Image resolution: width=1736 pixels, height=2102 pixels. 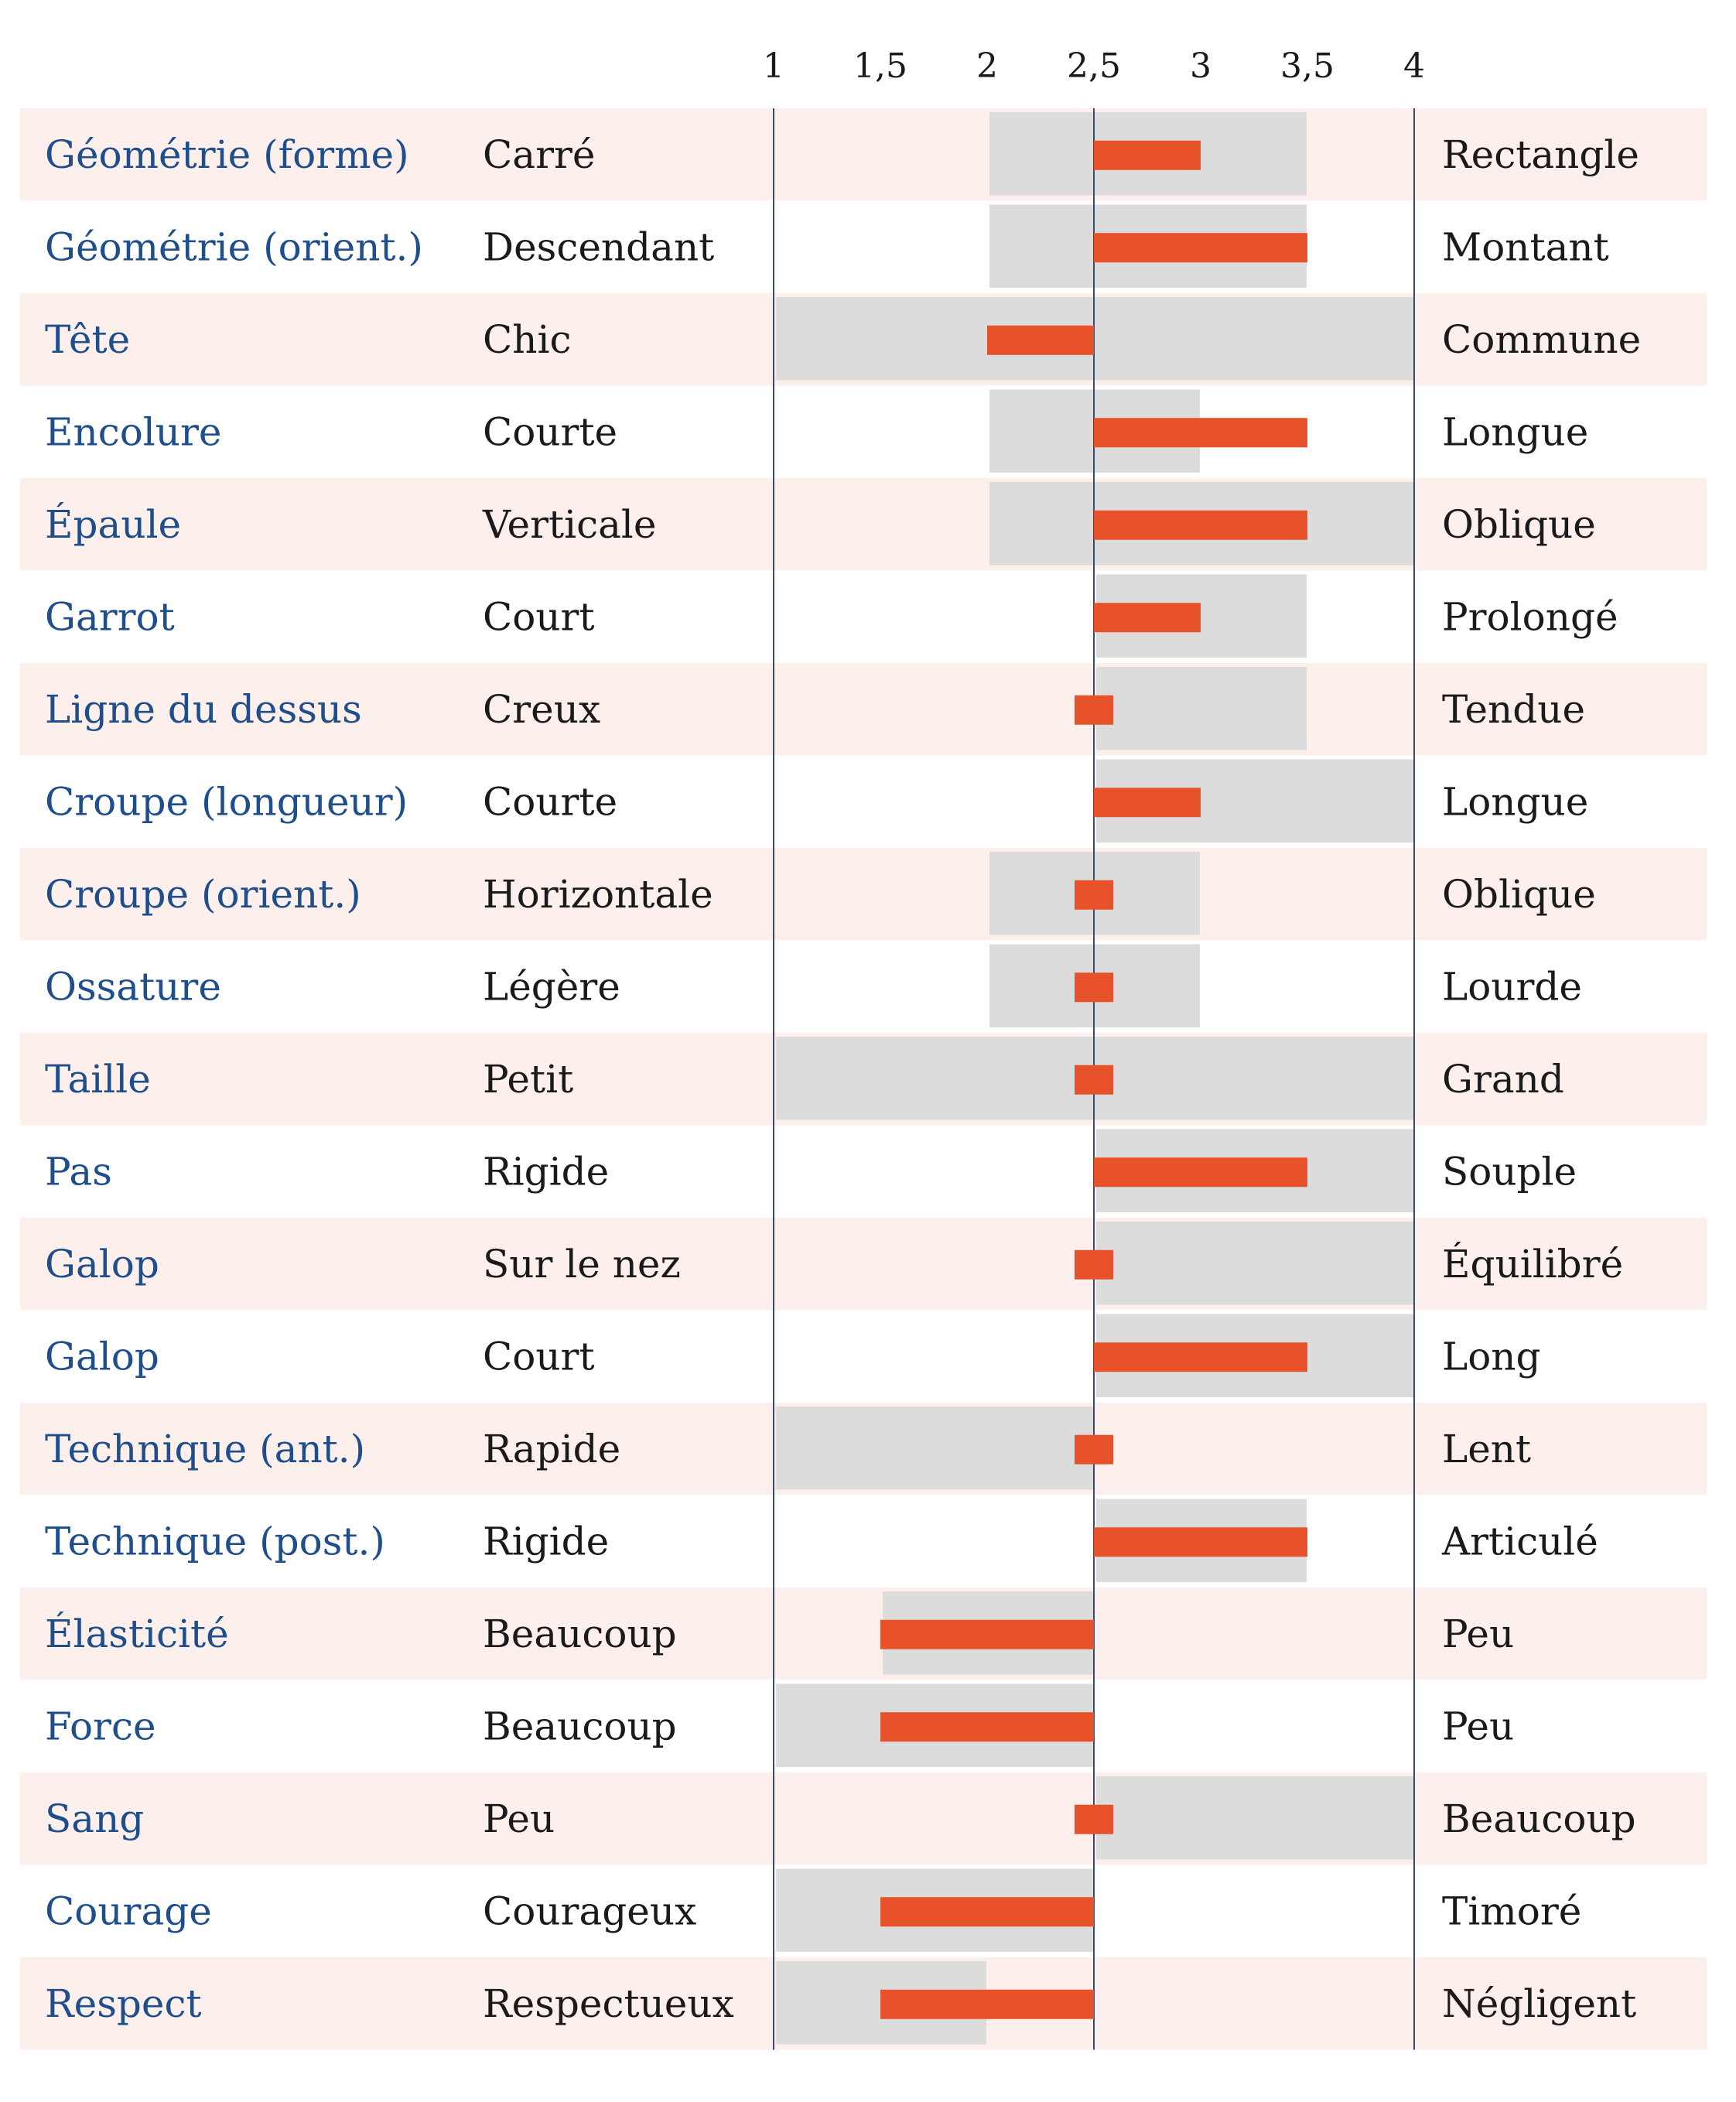 I want to click on high-pole-label: Commune, so click(x=1541, y=339).